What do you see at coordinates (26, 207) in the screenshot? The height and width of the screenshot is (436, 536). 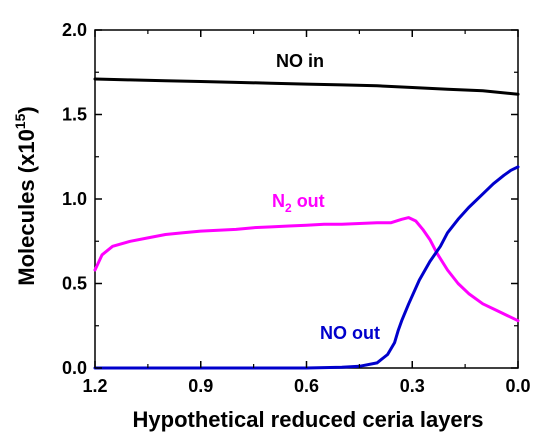 I see `y-axis-title-main: Molecules (x10` at bounding box center [26, 207].